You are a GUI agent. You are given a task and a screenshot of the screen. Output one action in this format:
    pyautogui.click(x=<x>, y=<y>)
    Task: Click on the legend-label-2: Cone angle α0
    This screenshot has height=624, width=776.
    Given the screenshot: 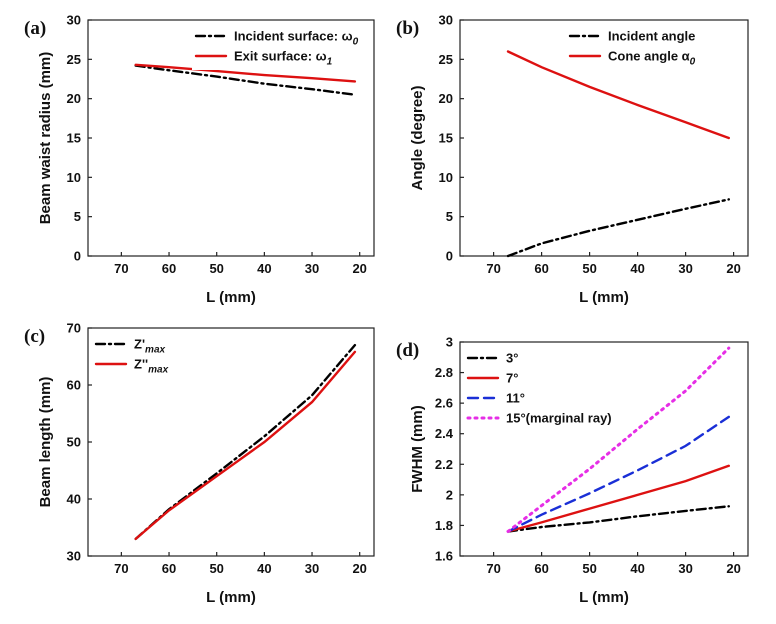 What is the action you would take?
    pyautogui.click(x=652, y=58)
    